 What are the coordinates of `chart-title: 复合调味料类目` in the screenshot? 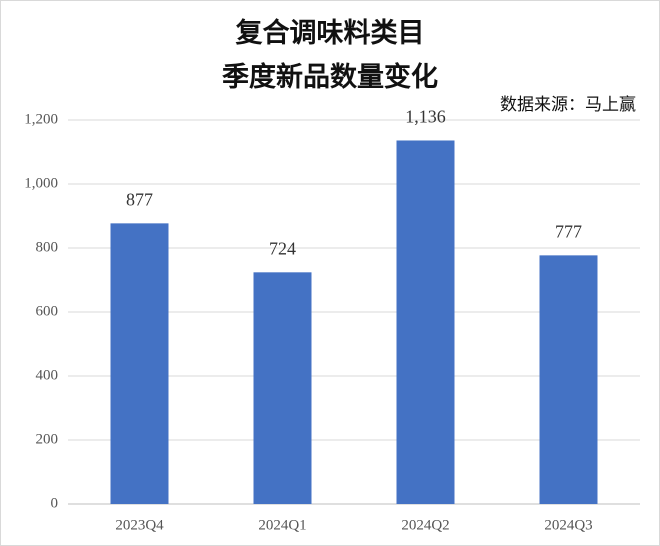 It's located at (330, 32).